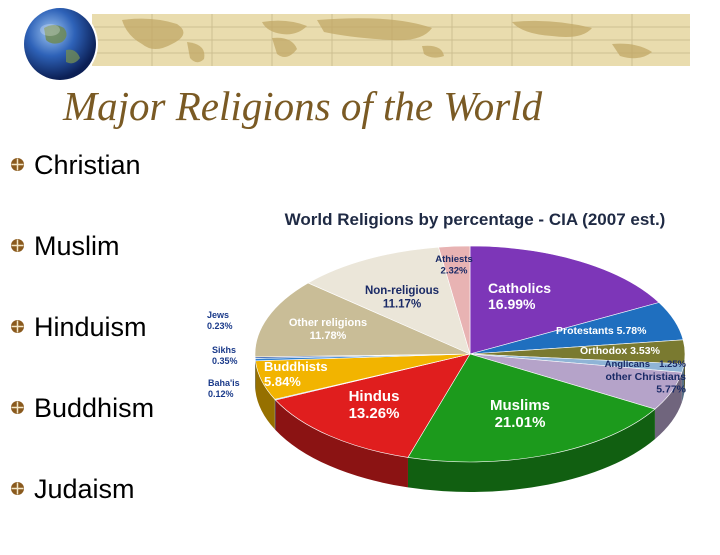 The height and width of the screenshot is (555, 720). Describe the element at coordinates (94, 408) in the screenshot. I see `bullet-label: Buddhism` at that location.